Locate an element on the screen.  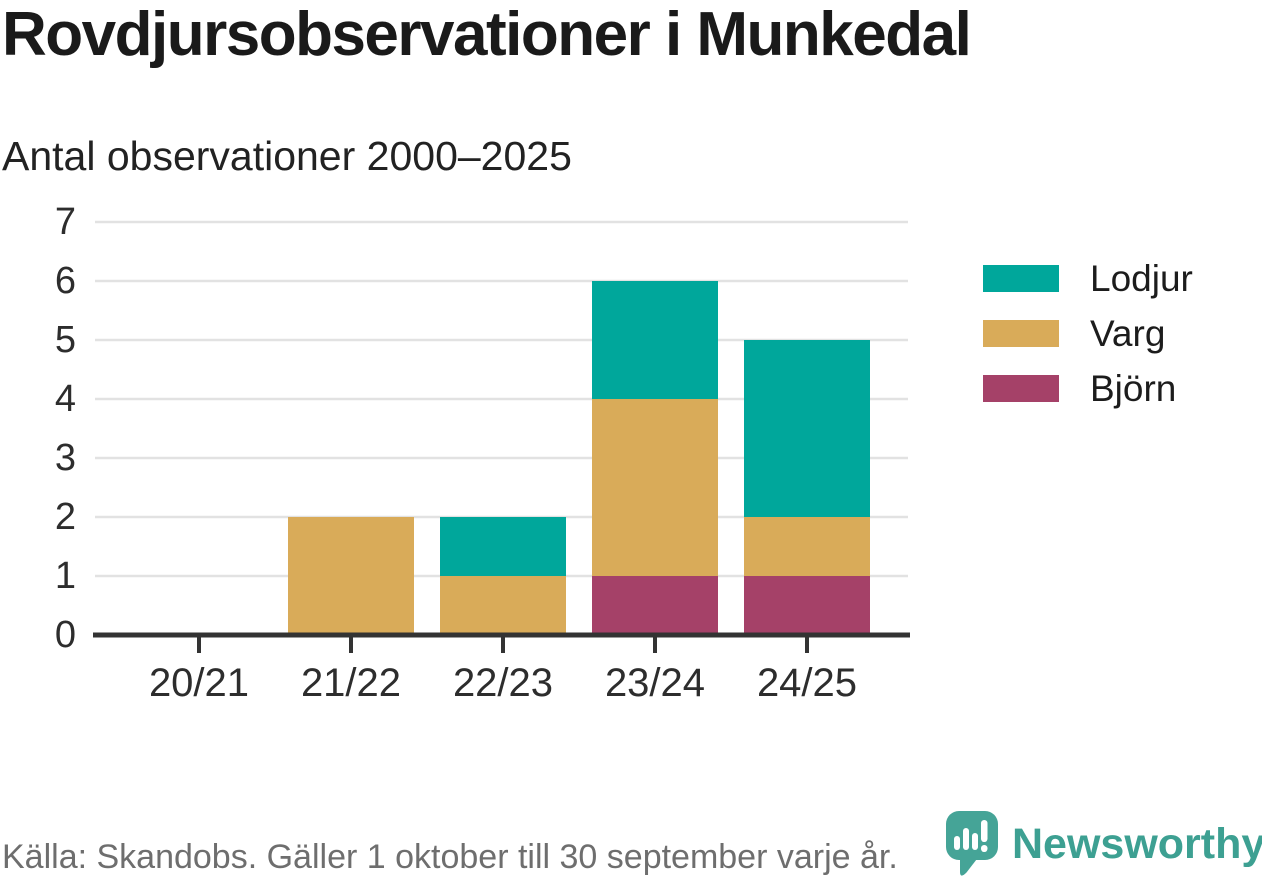
x-axis-label: 20/21 is located at coordinates (199, 683).